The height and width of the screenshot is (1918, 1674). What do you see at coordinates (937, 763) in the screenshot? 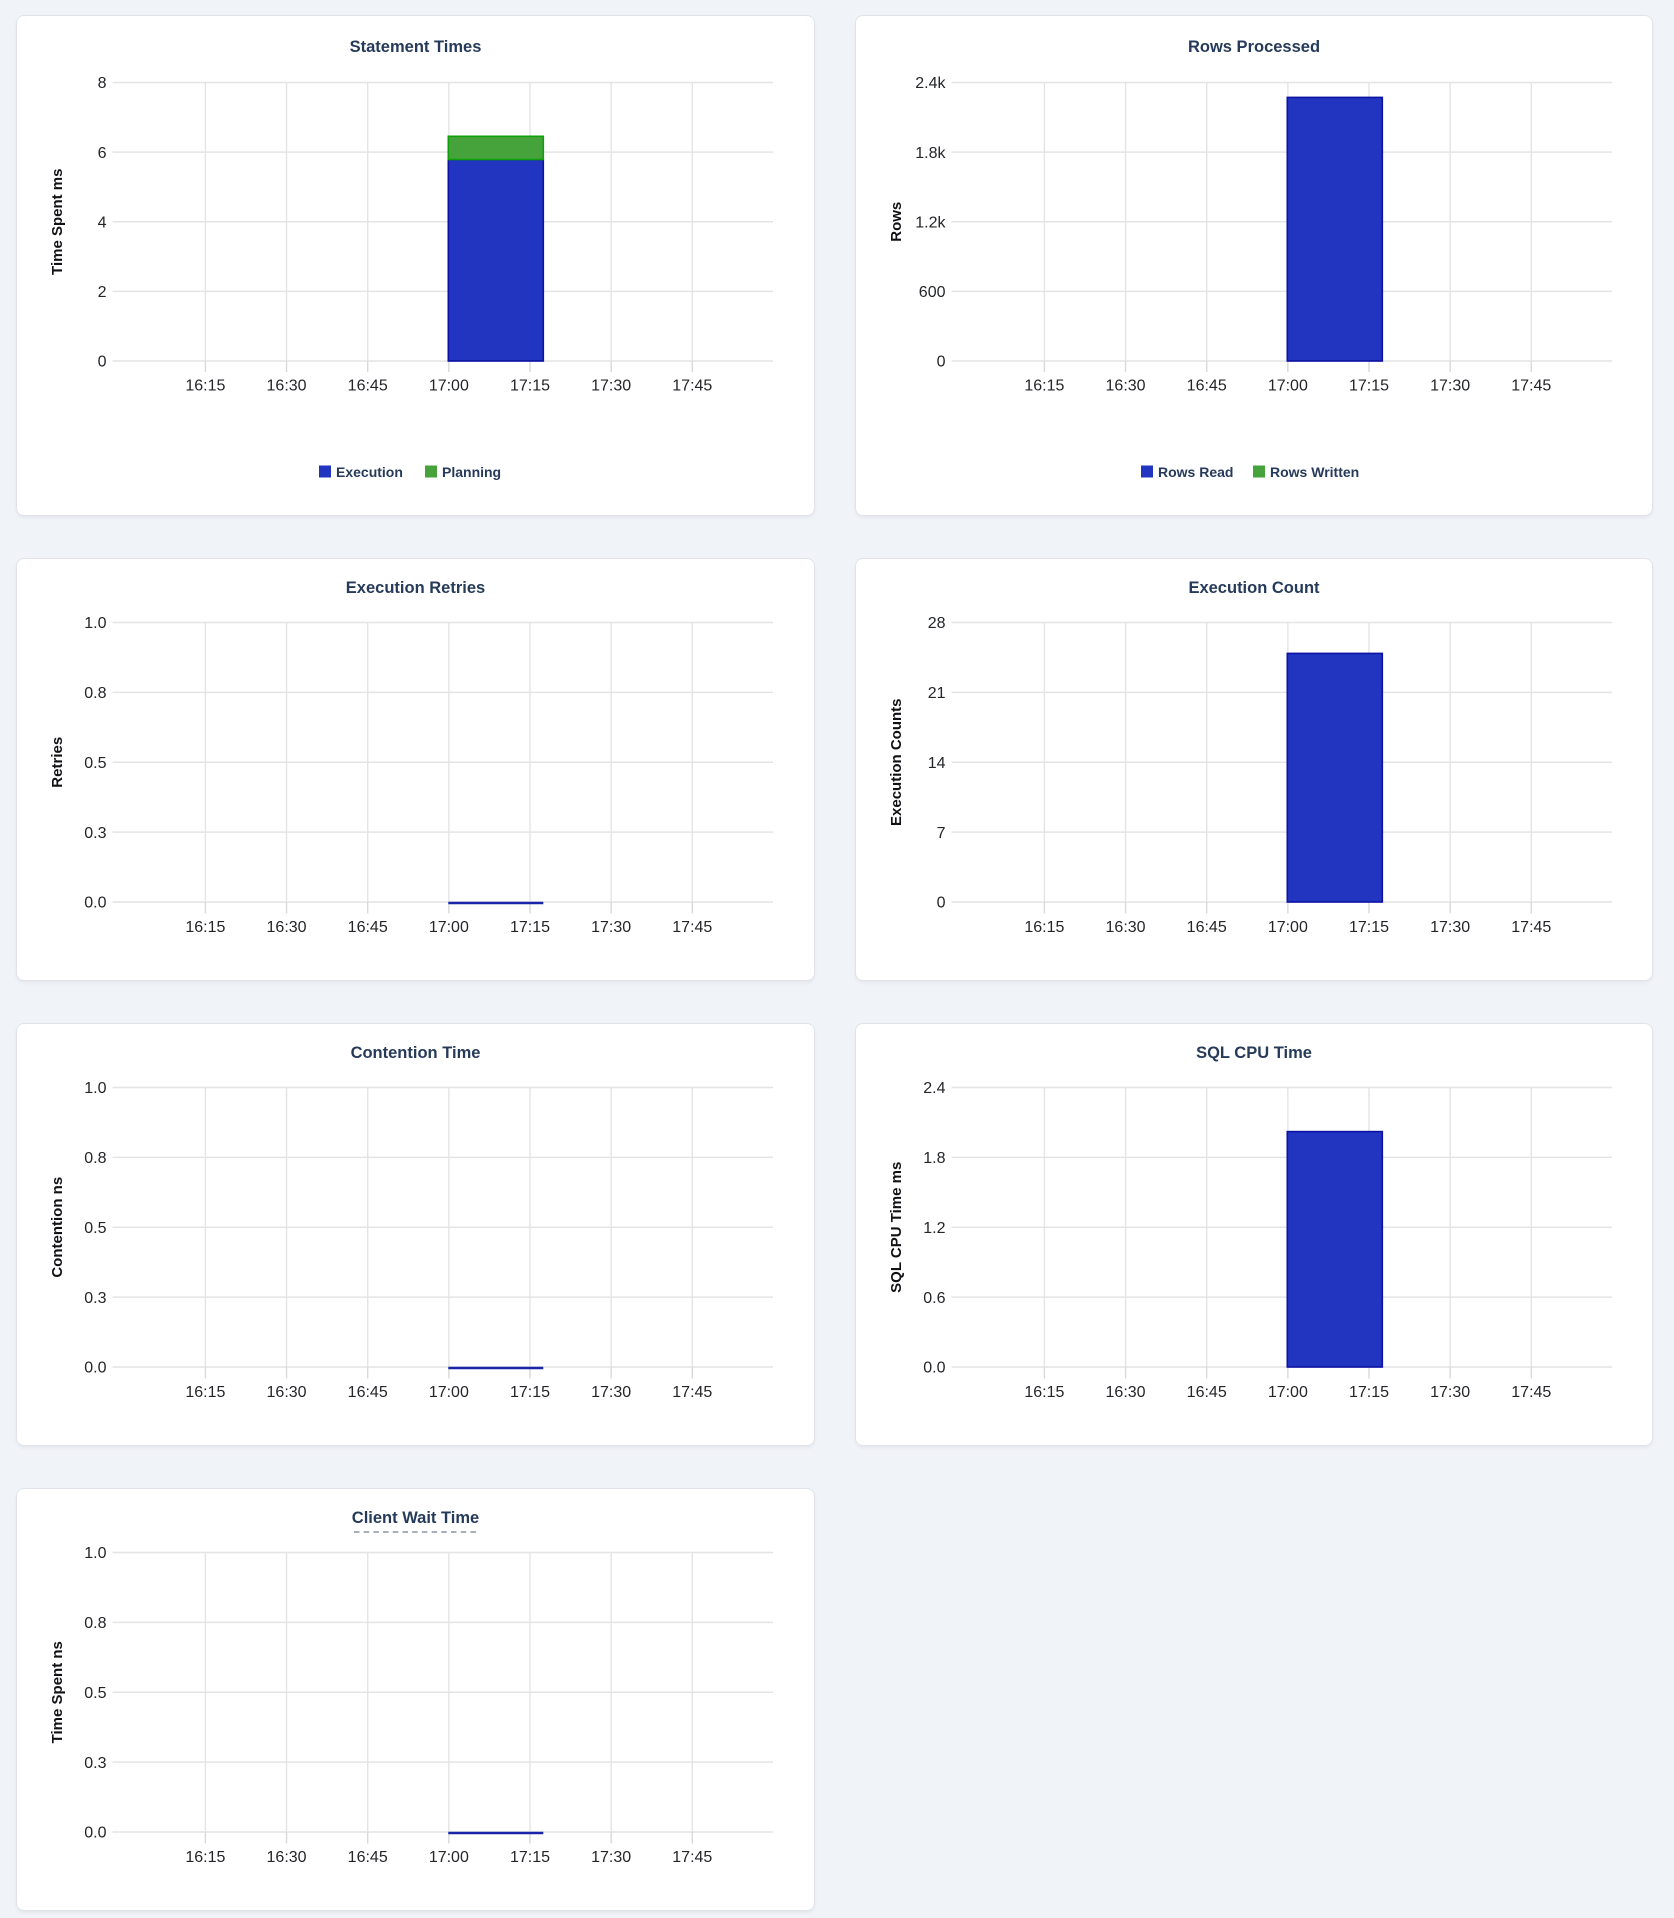
I see `svg-text: 14` at bounding box center [937, 763].